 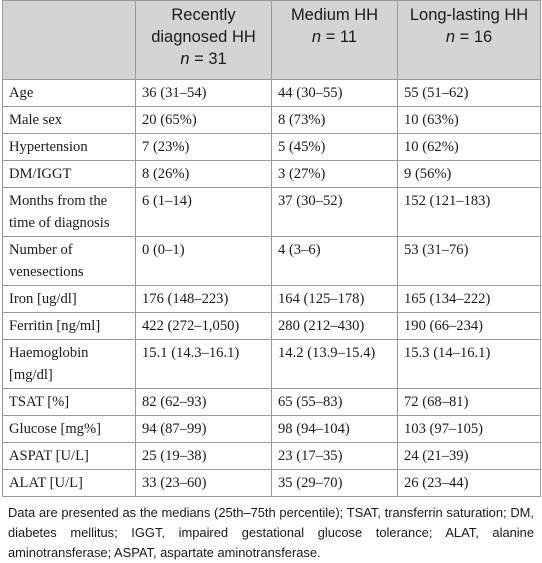 I want to click on table-cell: 103 (97–105), so click(x=469, y=429).